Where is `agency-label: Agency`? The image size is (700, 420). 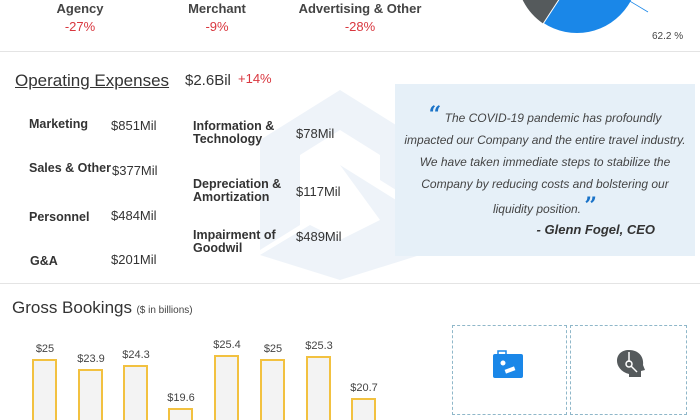 agency-label: Agency is located at coordinates (80, 8).